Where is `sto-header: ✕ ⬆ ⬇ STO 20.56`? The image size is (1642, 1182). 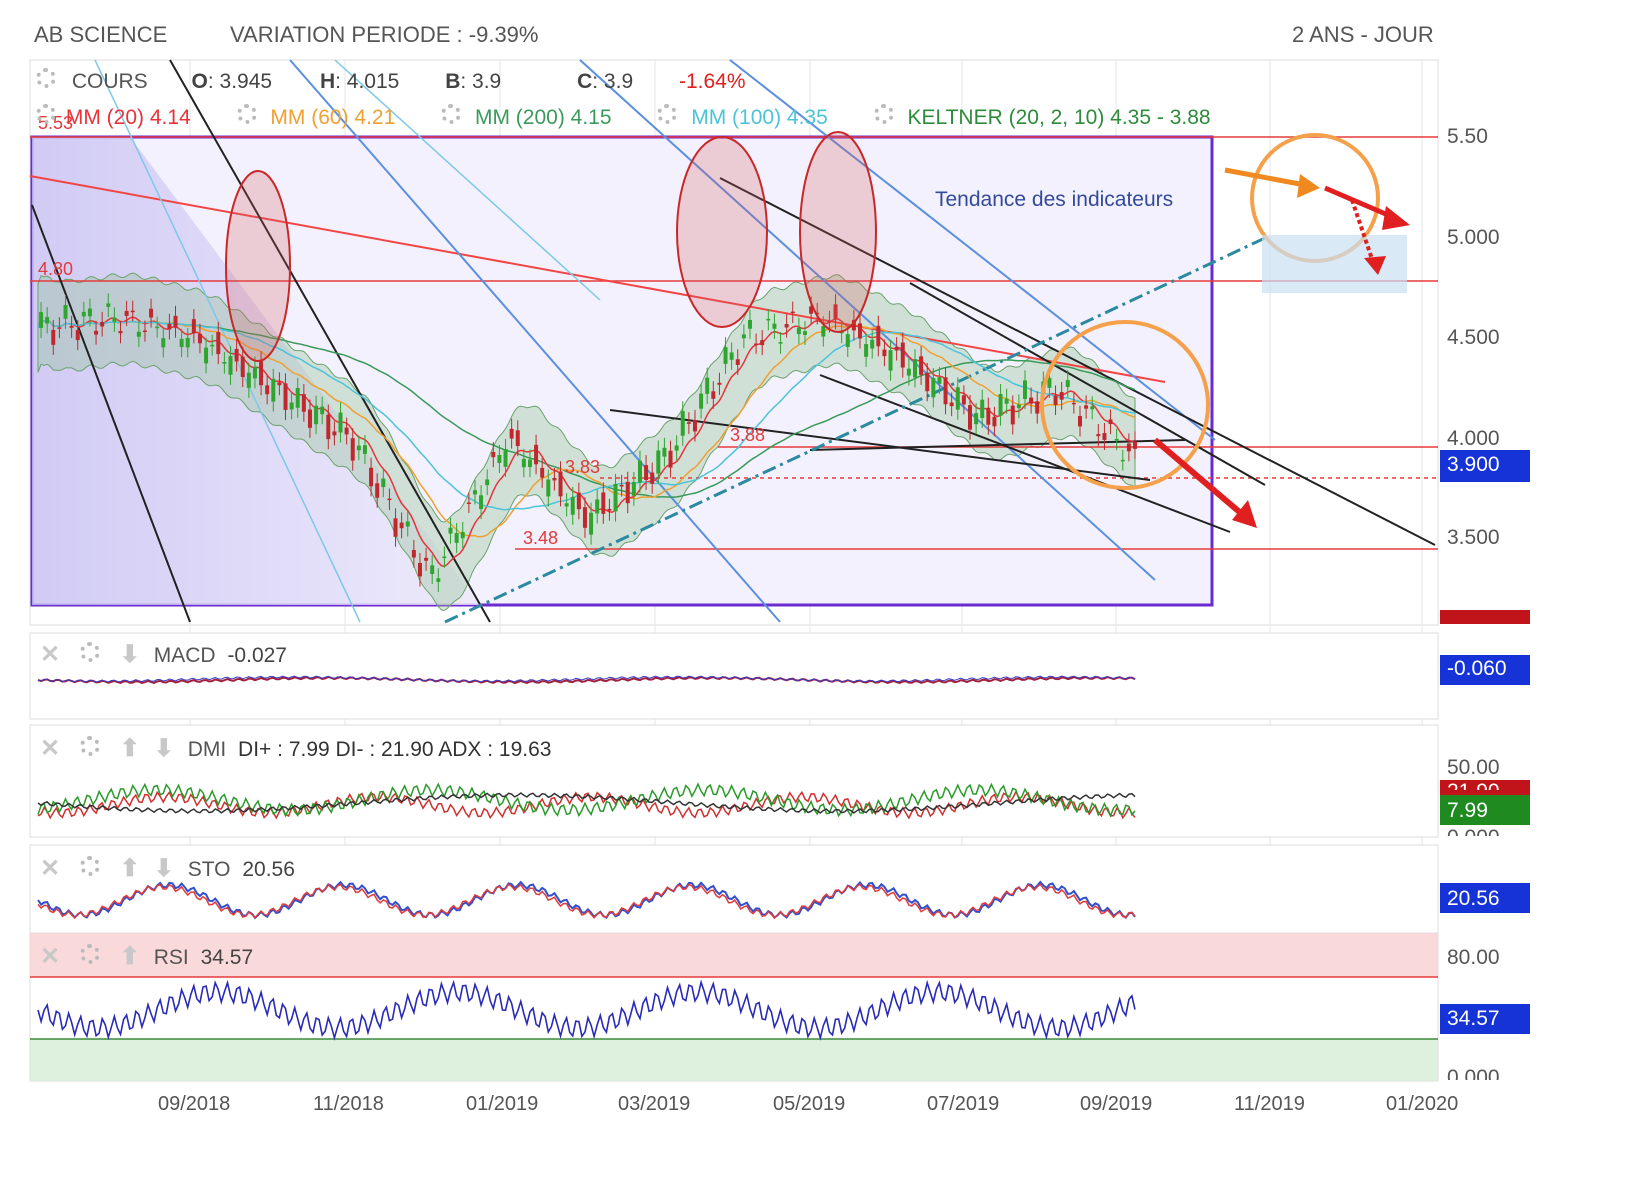 sto-header: ✕ ⬆ ⬇ STO 20.56 is located at coordinates (167, 868).